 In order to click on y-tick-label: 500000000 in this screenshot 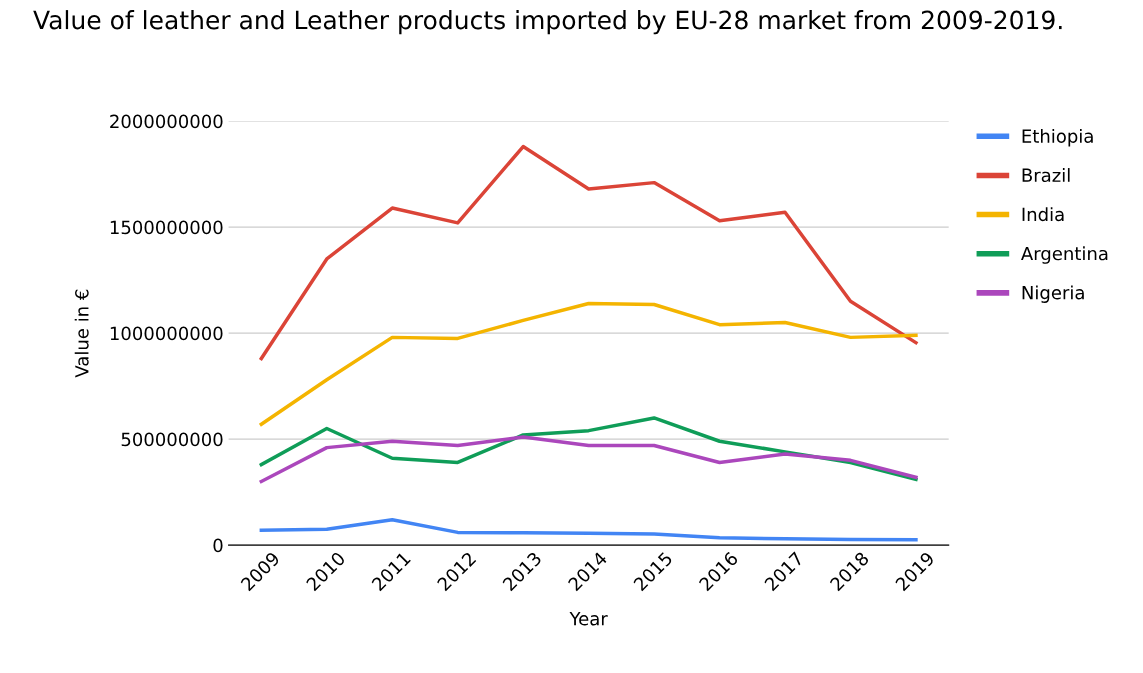, I will do `click(172, 439)`.